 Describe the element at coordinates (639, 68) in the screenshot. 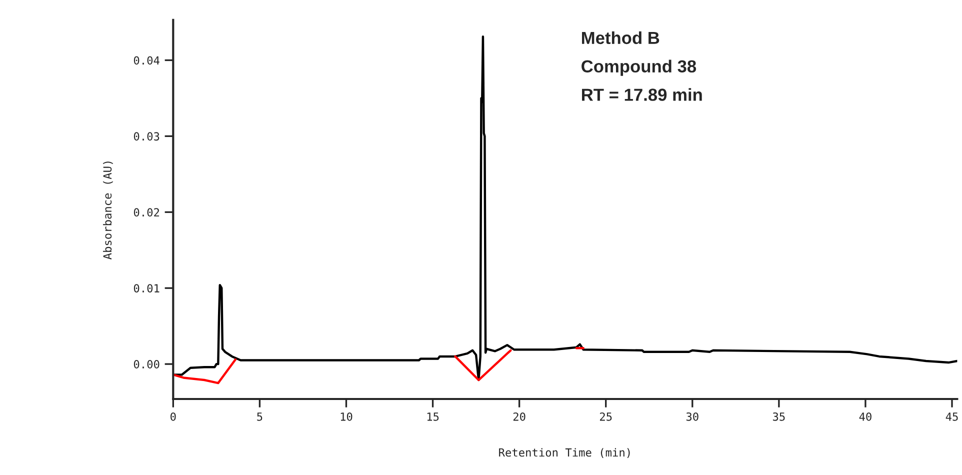

I see `annotation: Compound 38` at that location.